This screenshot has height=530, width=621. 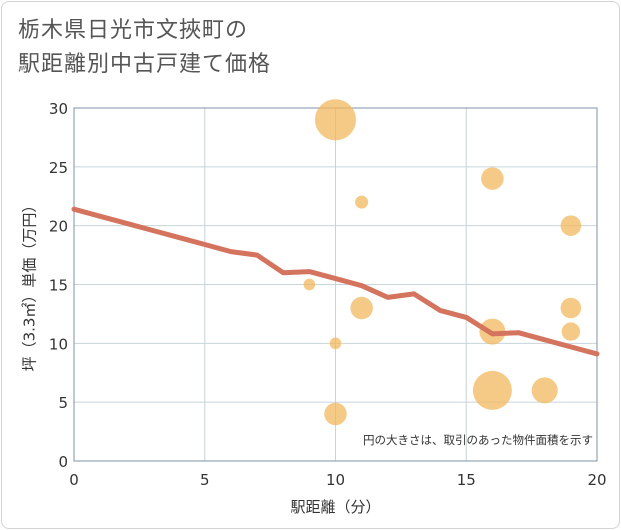 I want to click on chart-title: 栃木県日光市文挾町の 駅距離別中古戸建て価格, so click(x=144, y=48).